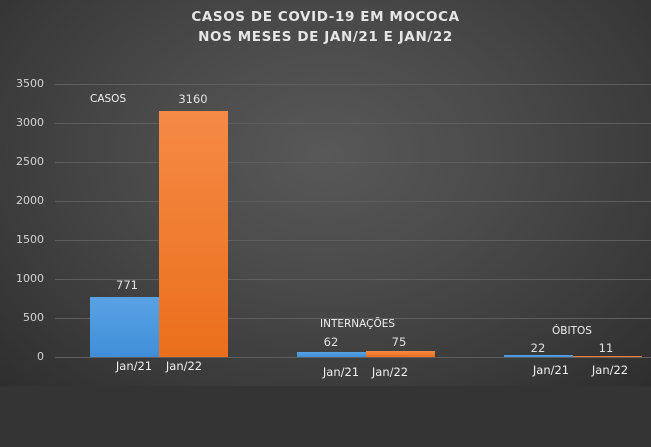  Describe the element at coordinates (30, 200) in the screenshot. I see `y-tick: 2000` at that location.